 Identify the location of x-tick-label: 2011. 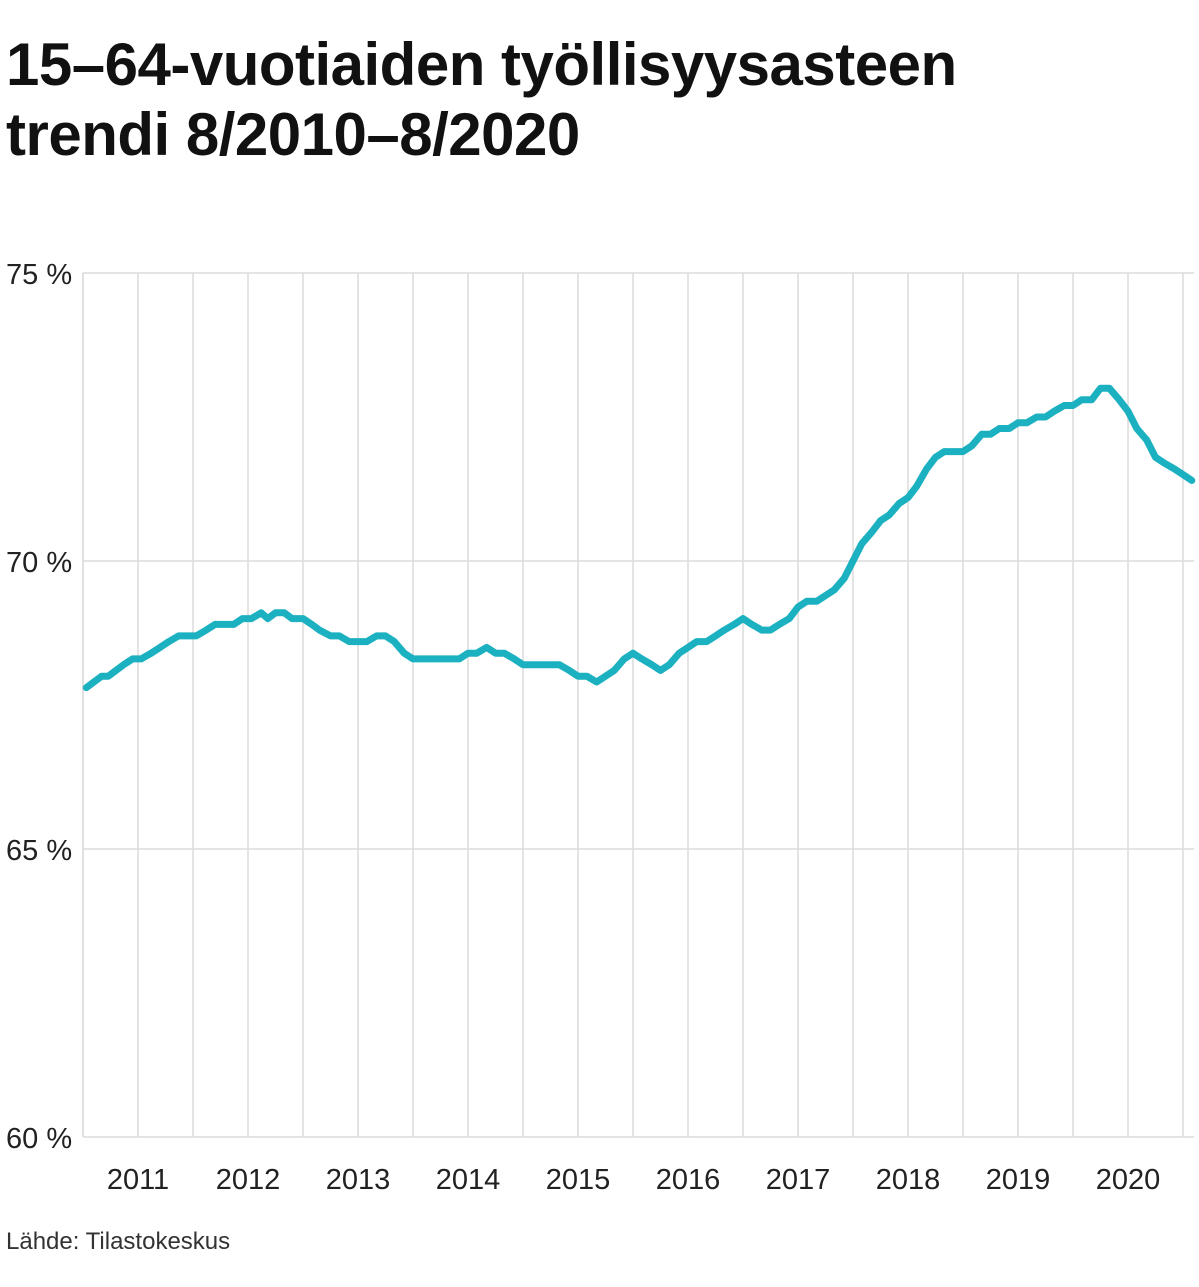
(138, 1180).